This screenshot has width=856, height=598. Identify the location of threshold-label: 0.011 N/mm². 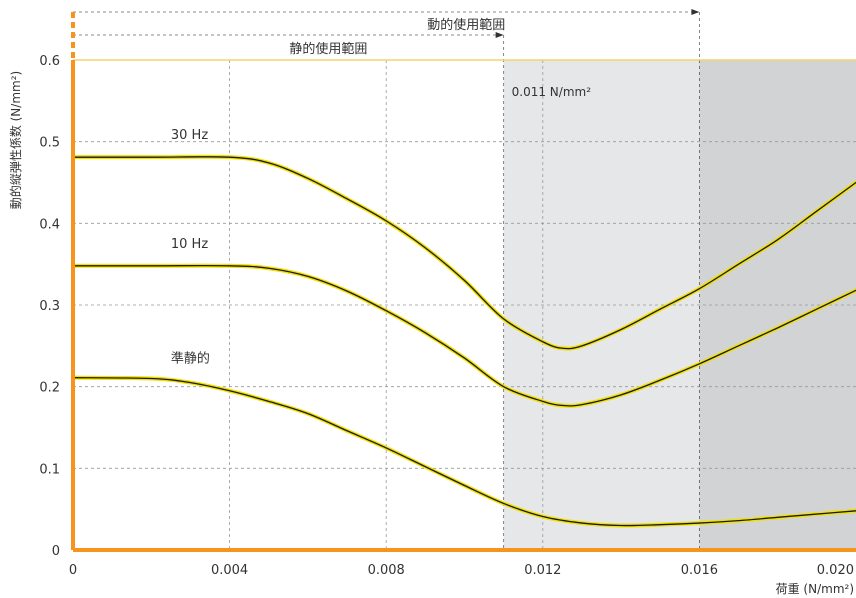
(552, 92).